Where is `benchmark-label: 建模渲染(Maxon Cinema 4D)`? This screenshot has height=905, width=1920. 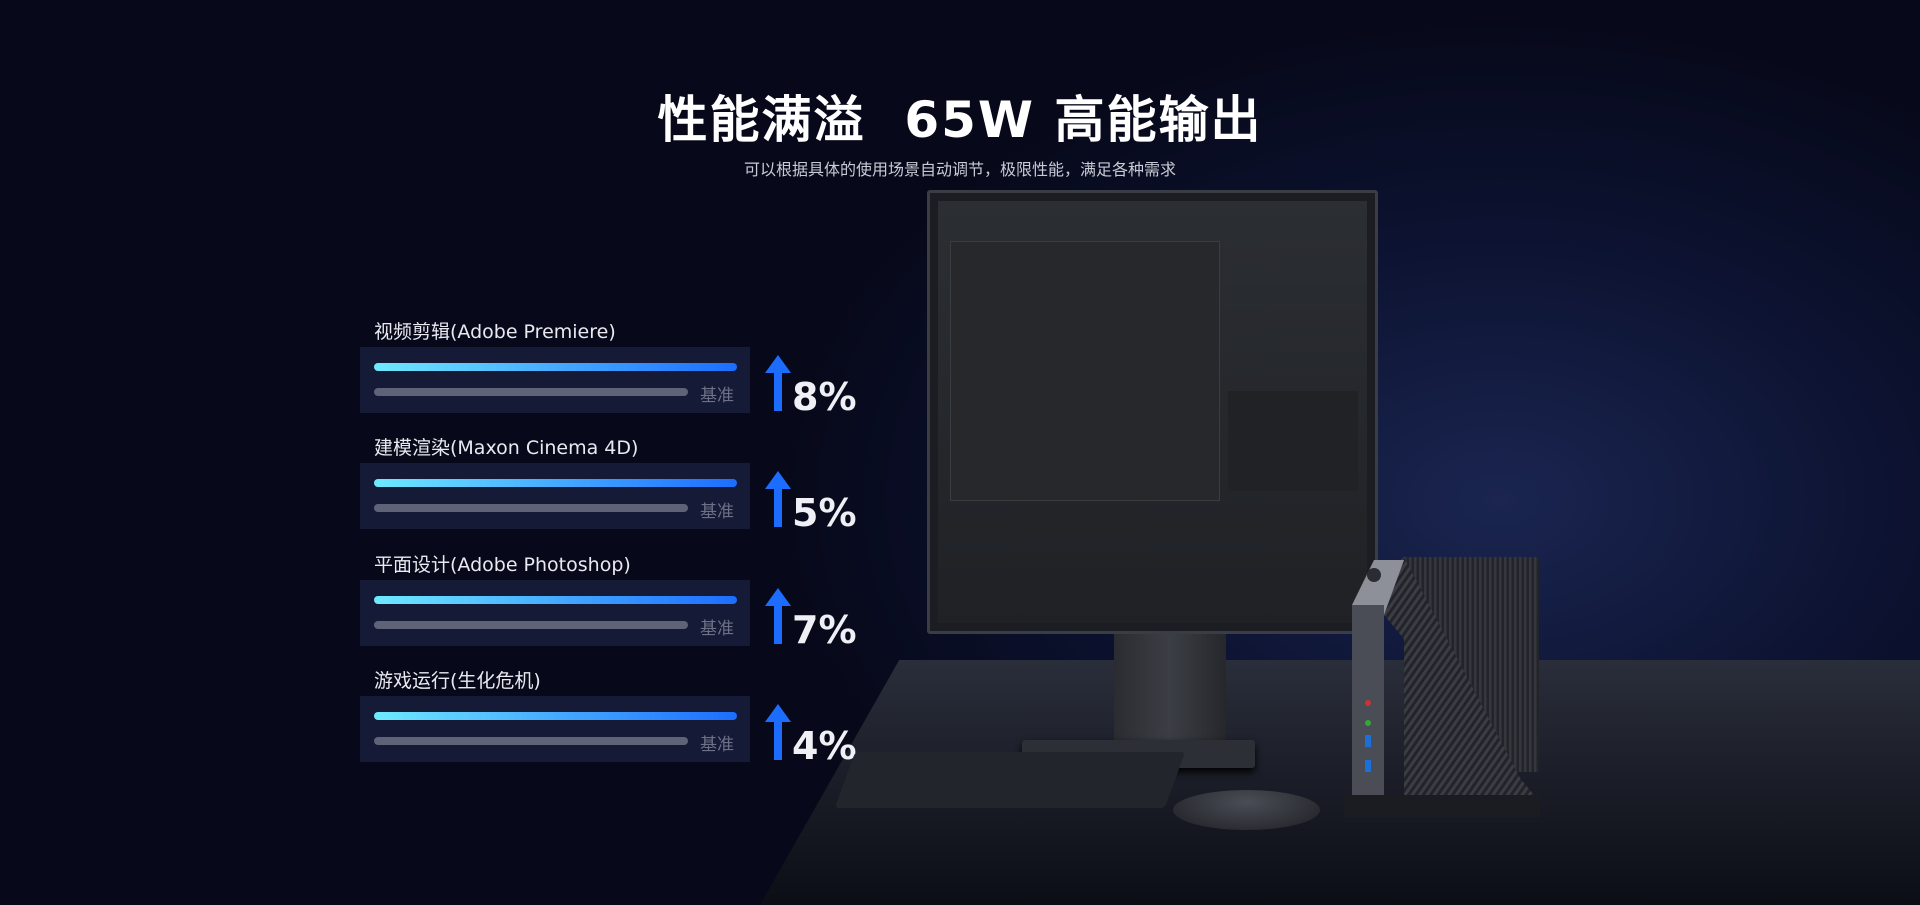 benchmark-label: 建模渲染(Maxon Cinema 4D) is located at coordinates (506, 448).